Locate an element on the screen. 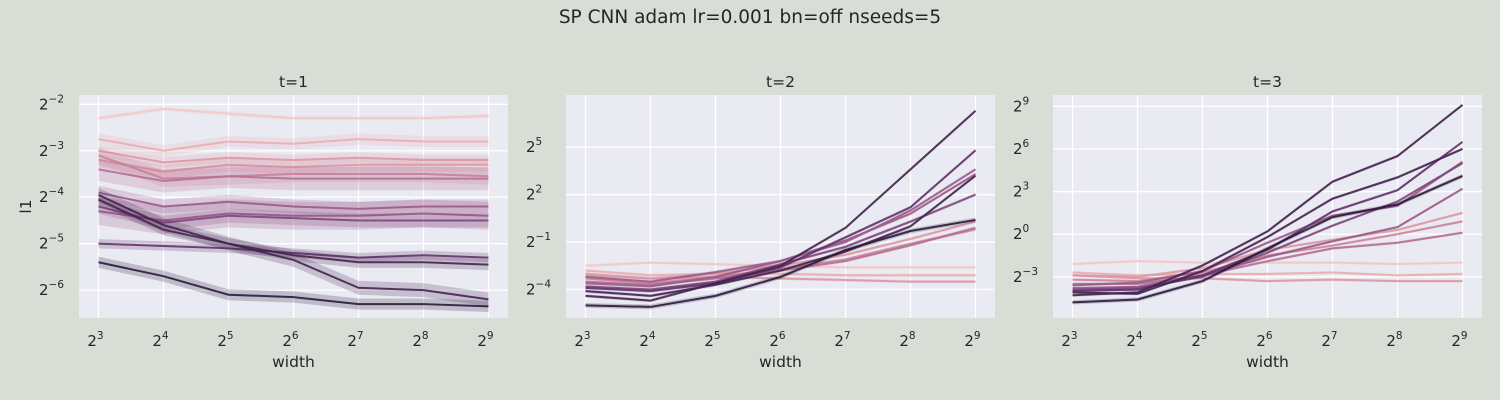 Image resolution: width=1500 pixels, height=400 pixels. panel-title: t=2 is located at coordinates (780, 82).